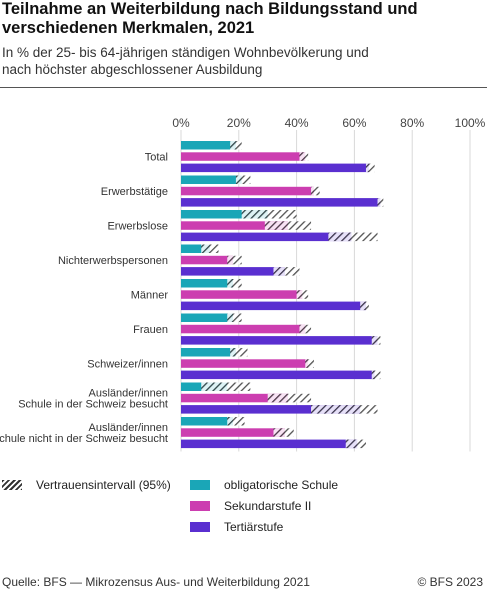  I want to click on x-tick-label: 20%, so click(239, 123).